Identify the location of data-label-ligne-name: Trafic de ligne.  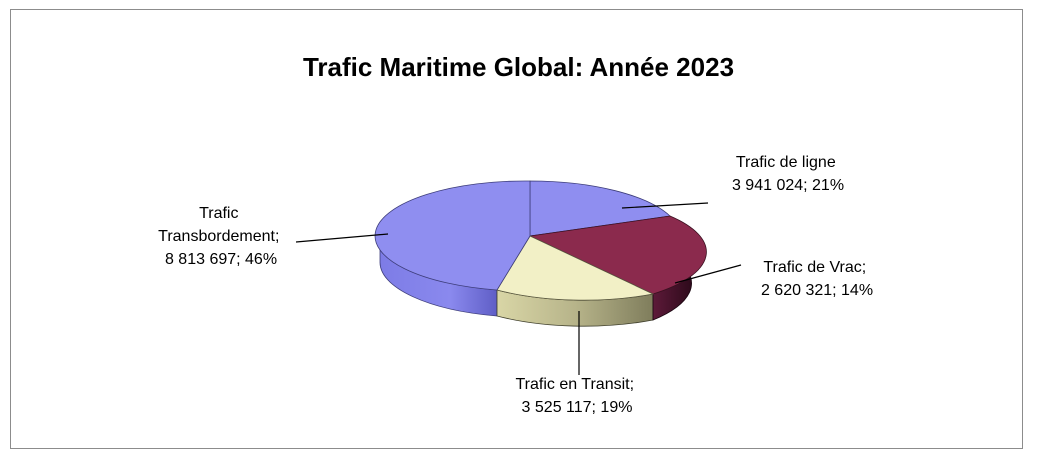
(786, 162).